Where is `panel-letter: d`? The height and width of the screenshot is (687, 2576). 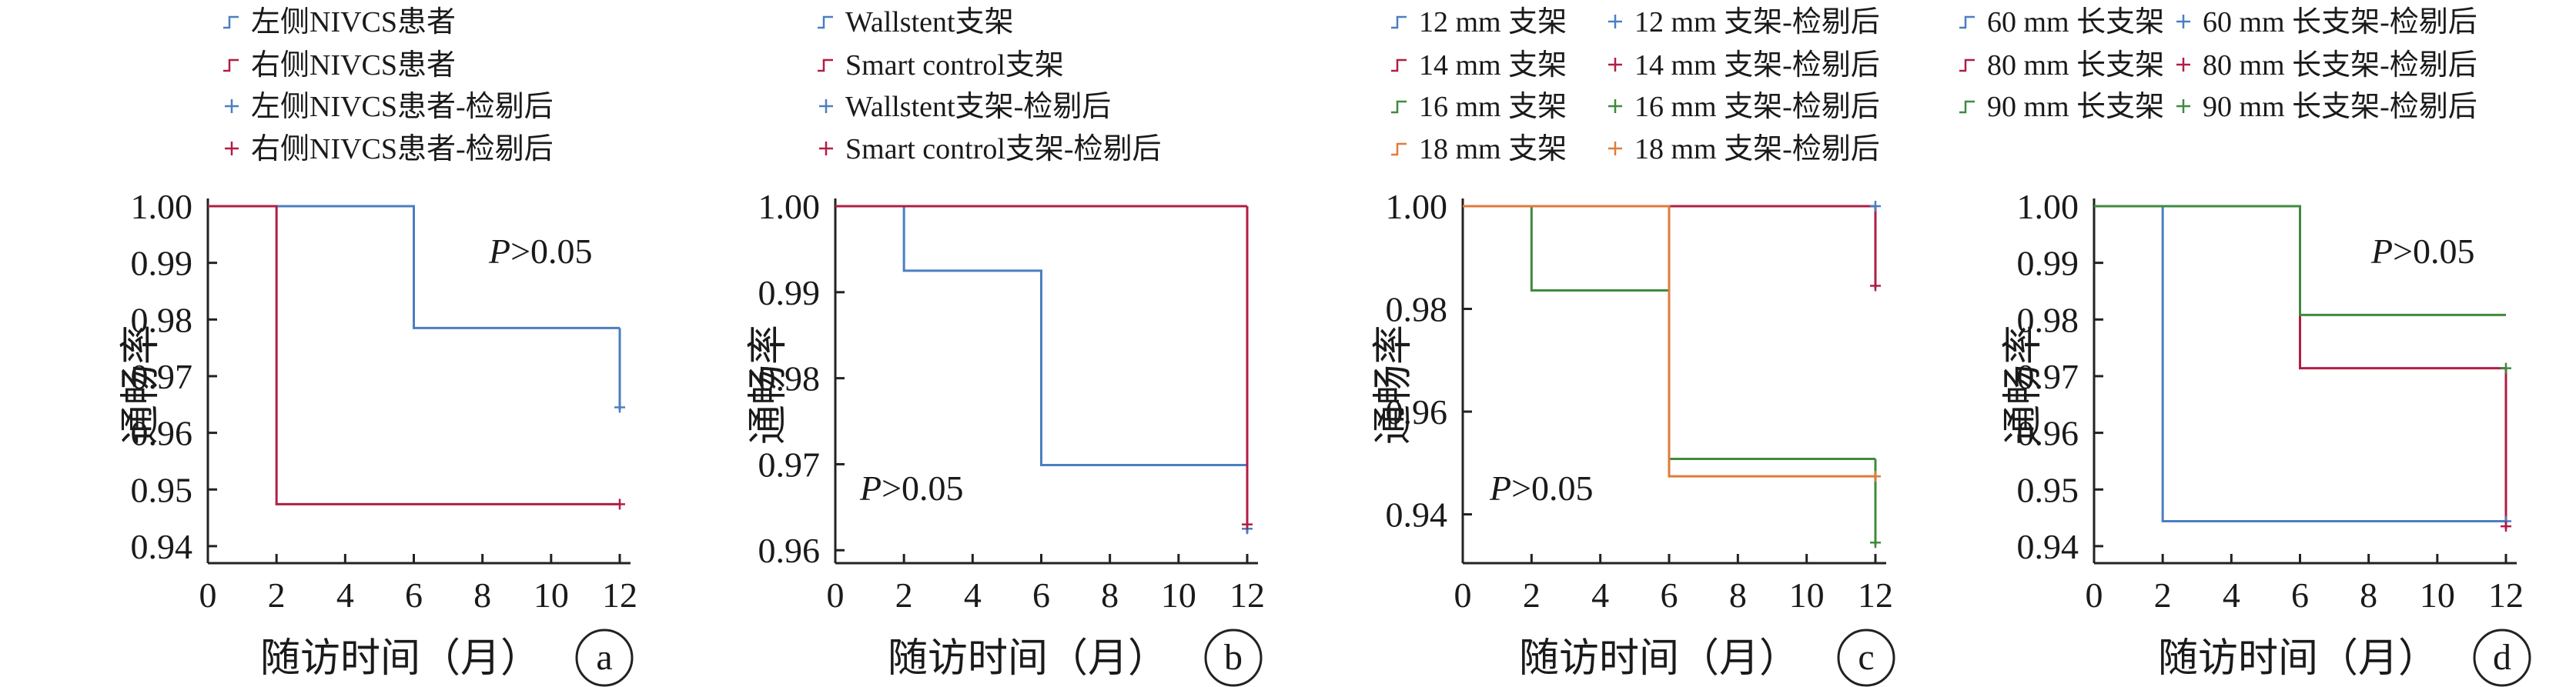
panel-letter: d is located at coordinates (2502, 658).